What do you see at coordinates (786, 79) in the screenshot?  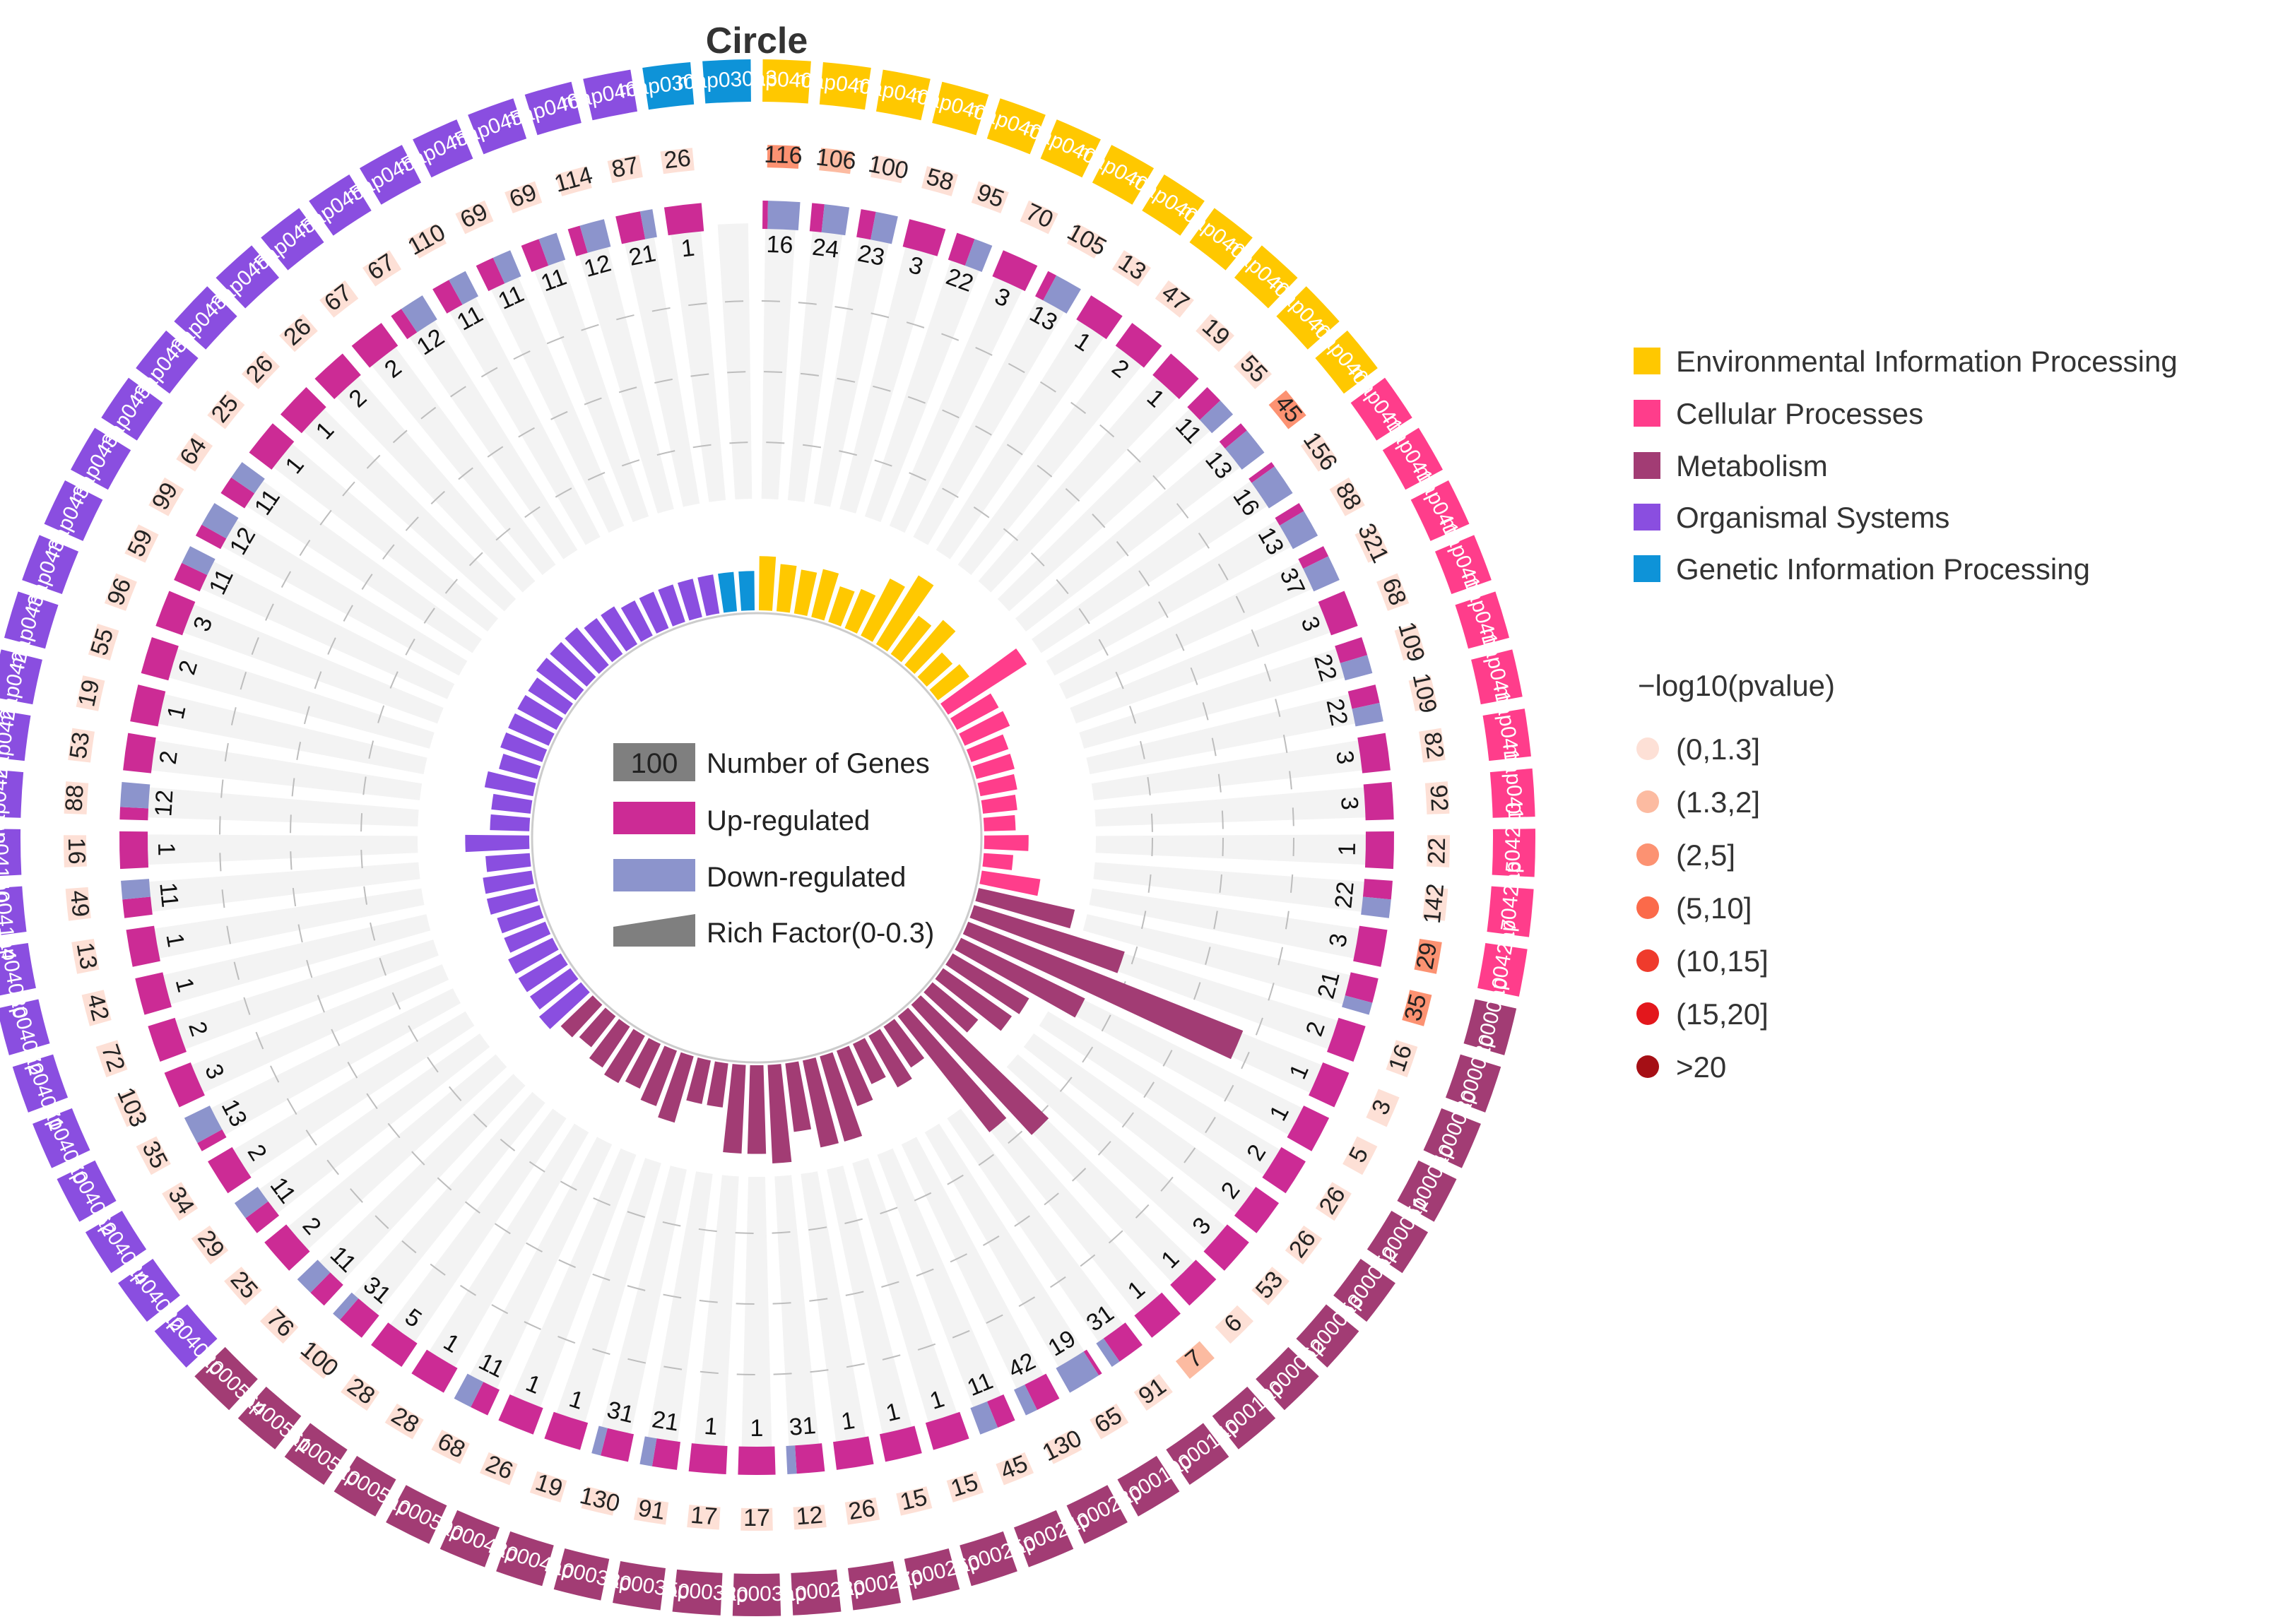 I see `pathway-id-label: map04010` at bounding box center [786, 79].